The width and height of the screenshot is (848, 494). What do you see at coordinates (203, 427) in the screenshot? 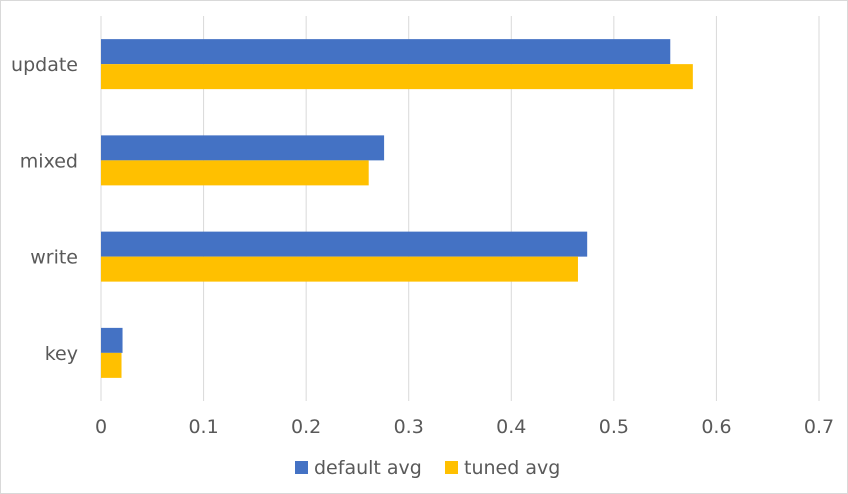
I see `x-tick-label: 0.1` at bounding box center [203, 427].